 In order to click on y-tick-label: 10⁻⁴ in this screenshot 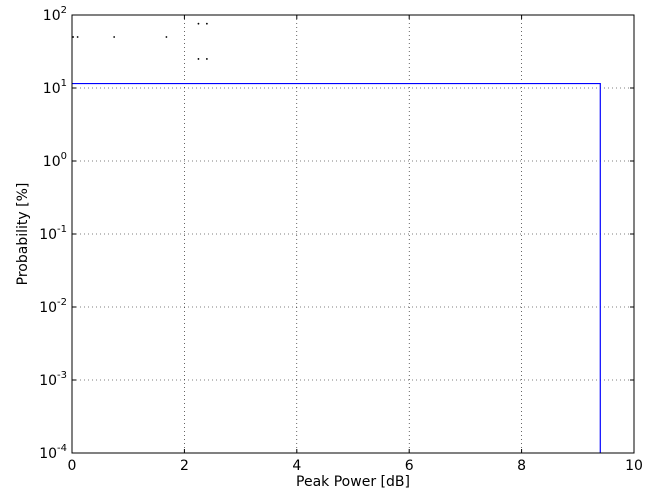, I will do `click(53, 452)`.